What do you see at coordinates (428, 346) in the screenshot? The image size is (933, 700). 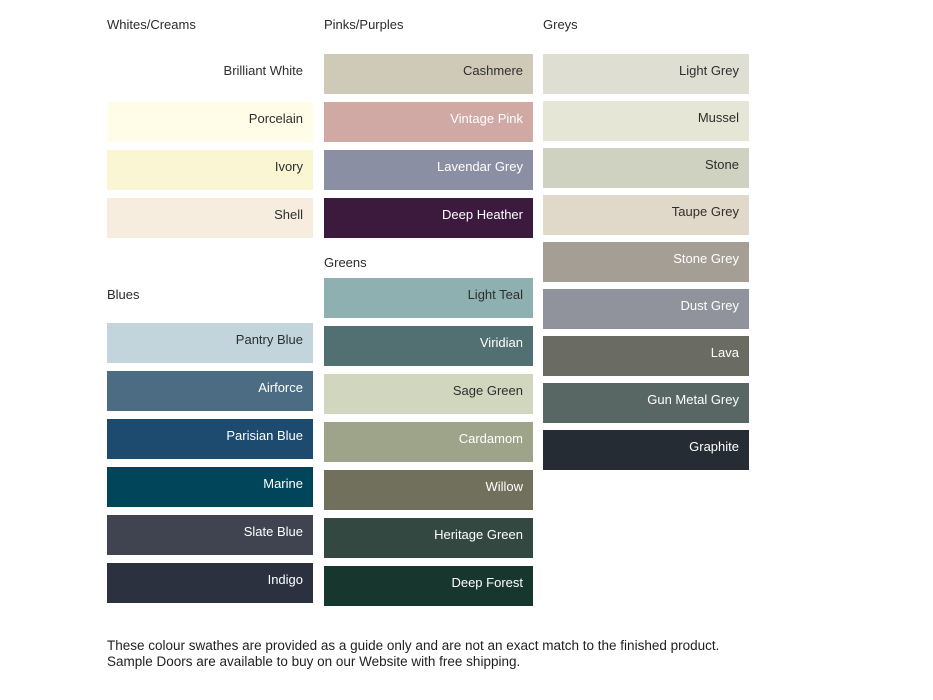 I see `colour-swatch: Viridian` at bounding box center [428, 346].